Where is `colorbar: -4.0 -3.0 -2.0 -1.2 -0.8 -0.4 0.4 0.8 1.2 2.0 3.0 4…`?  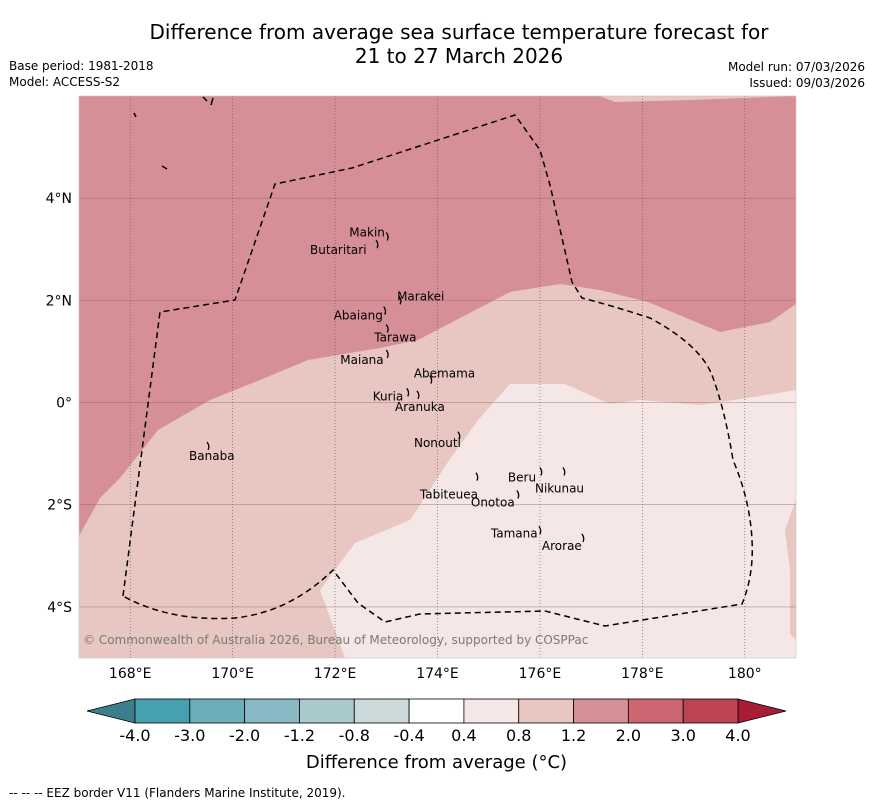 colorbar: -4.0 -3.0 -2.0 -1.2 -0.8 -0.4 0.4 0.8 1.2 2.0 3.0 4… is located at coordinates (436, 721).